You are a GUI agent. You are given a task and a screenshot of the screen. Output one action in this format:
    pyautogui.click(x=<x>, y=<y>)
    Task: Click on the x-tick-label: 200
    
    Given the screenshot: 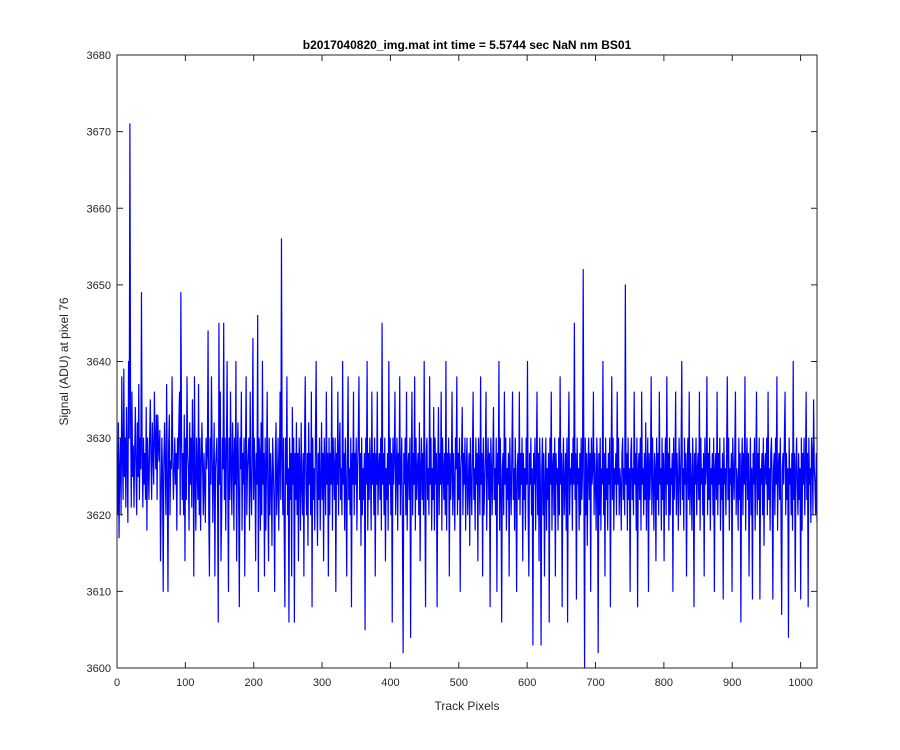 What is the action you would take?
    pyautogui.click(x=254, y=683)
    